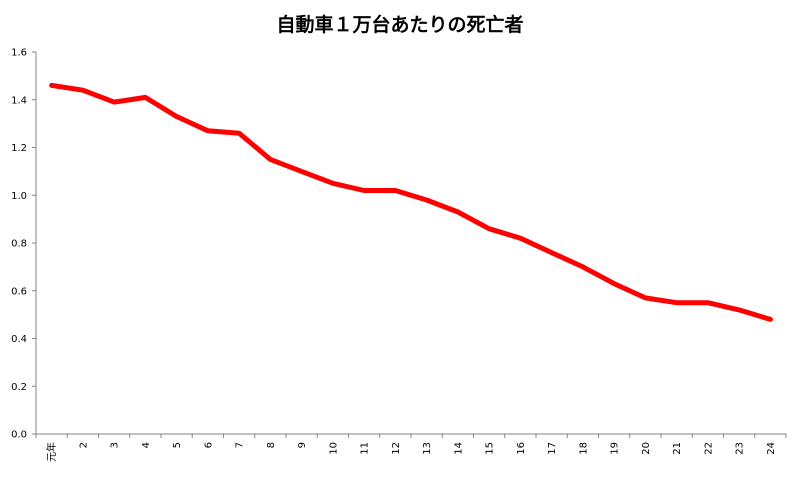 The width and height of the screenshot is (800, 481). I want to click on x-tick-label: 4, so click(146, 445).